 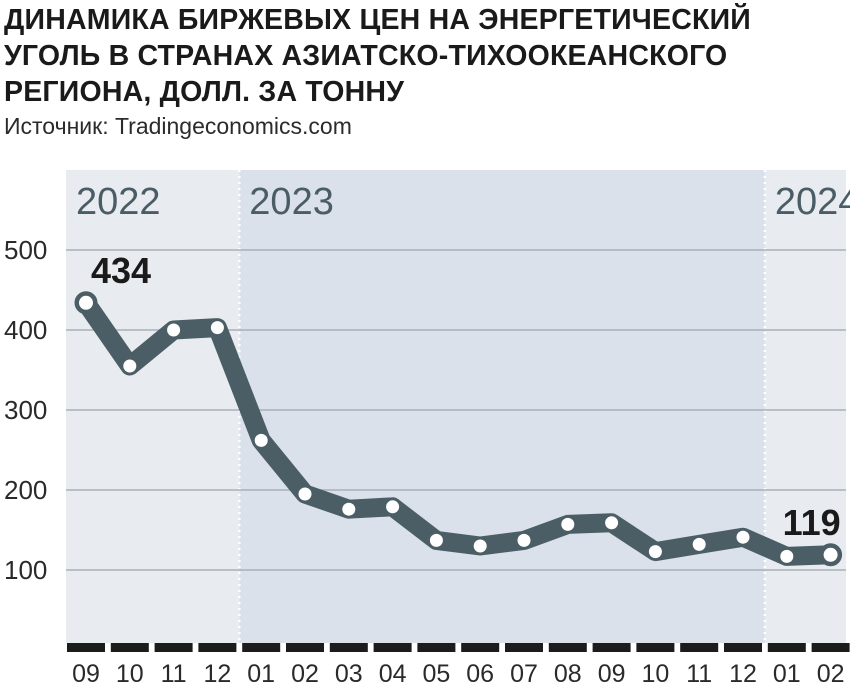 I want to click on chart-title-line-1: ДИНАМИКА БИРЖЕВЫХ ЦЕН НА ЭНЕРГЕТИЧЕСКИЙ, so click(x=377, y=20).